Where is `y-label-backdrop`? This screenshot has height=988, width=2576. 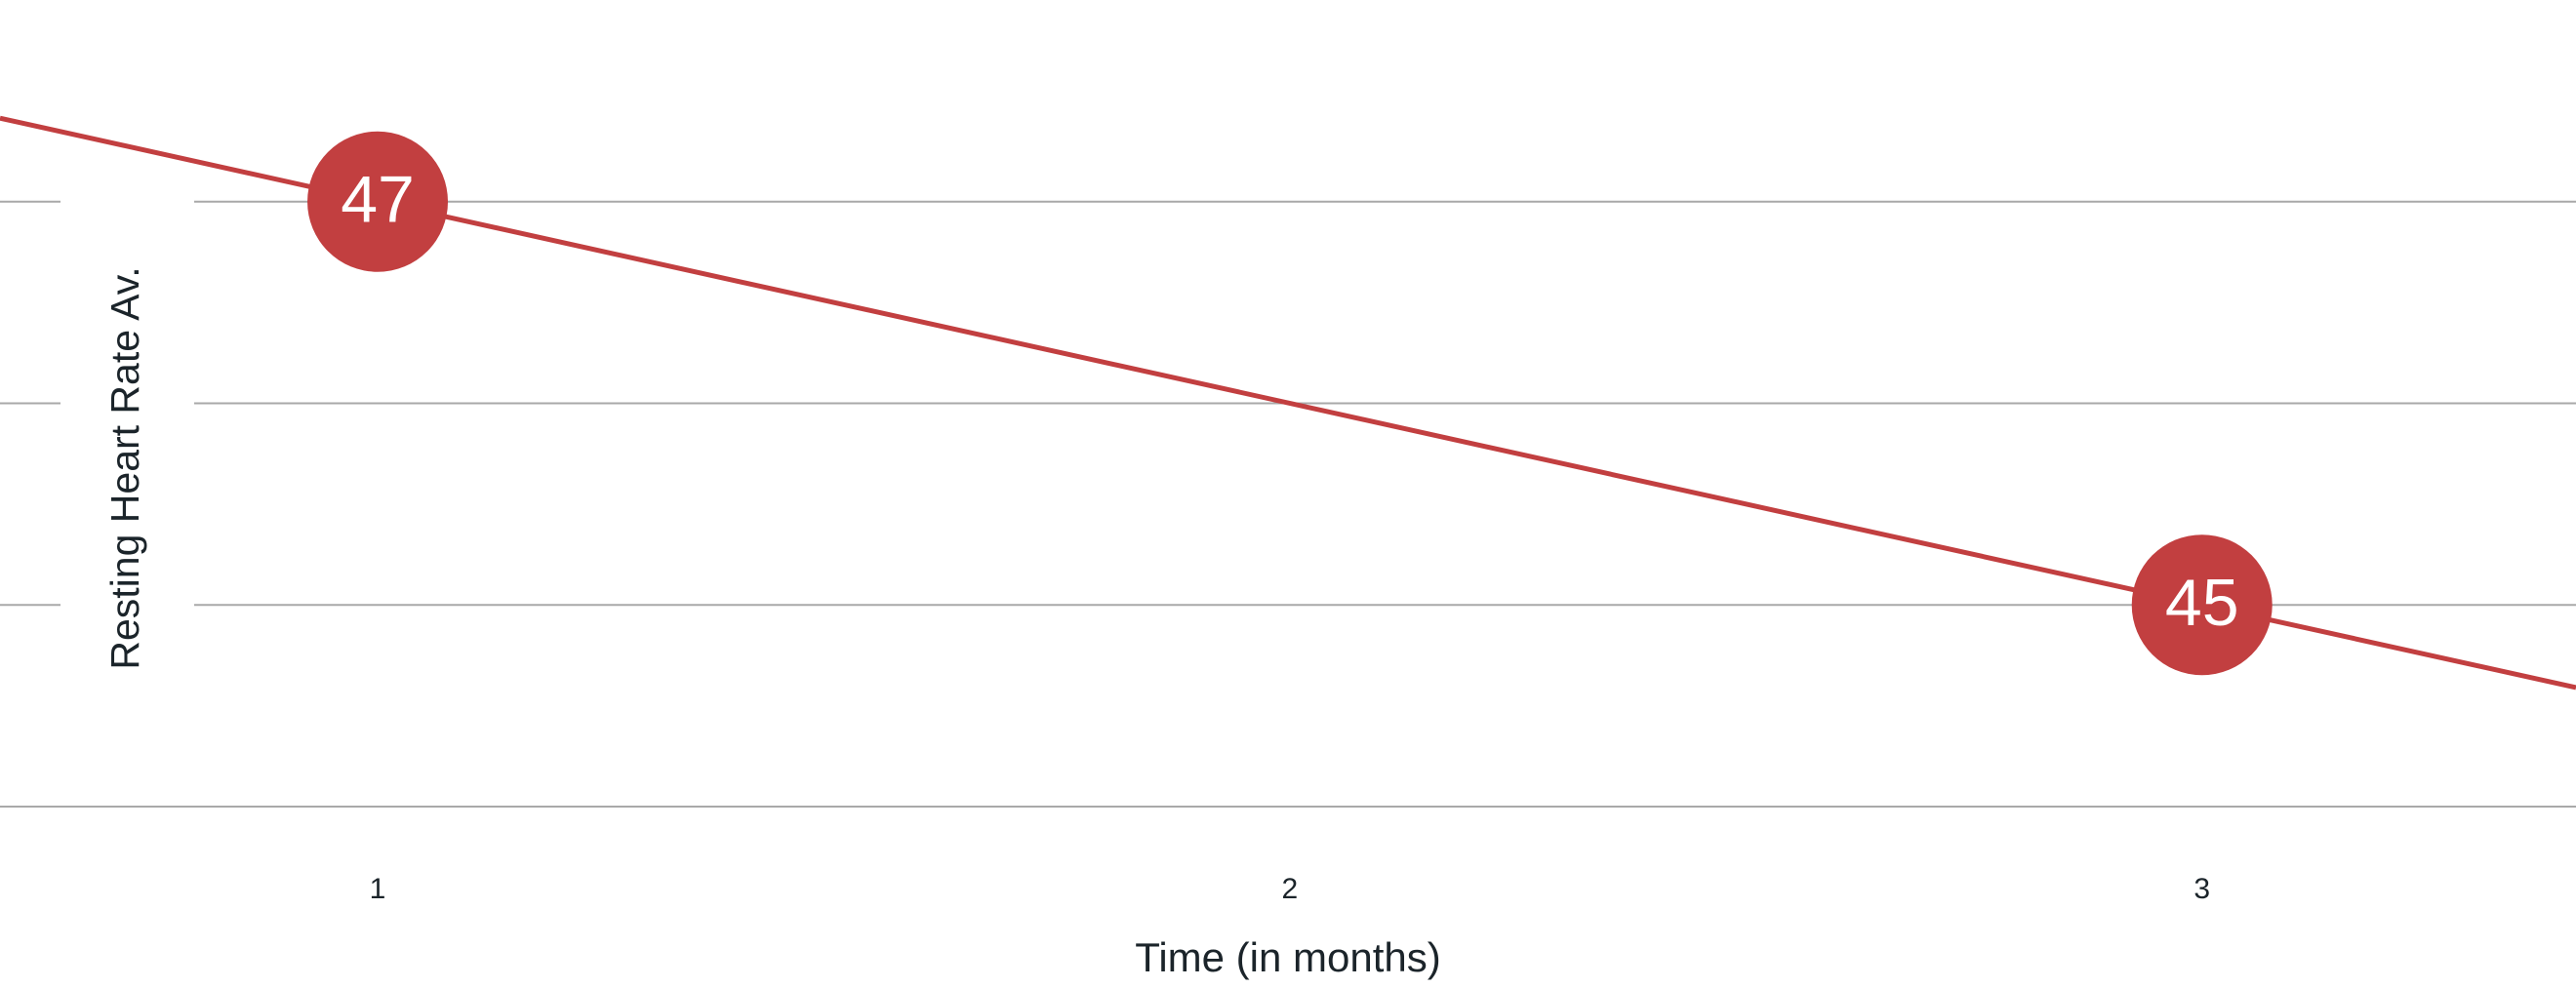
y-label-backdrop is located at coordinates (127, 438).